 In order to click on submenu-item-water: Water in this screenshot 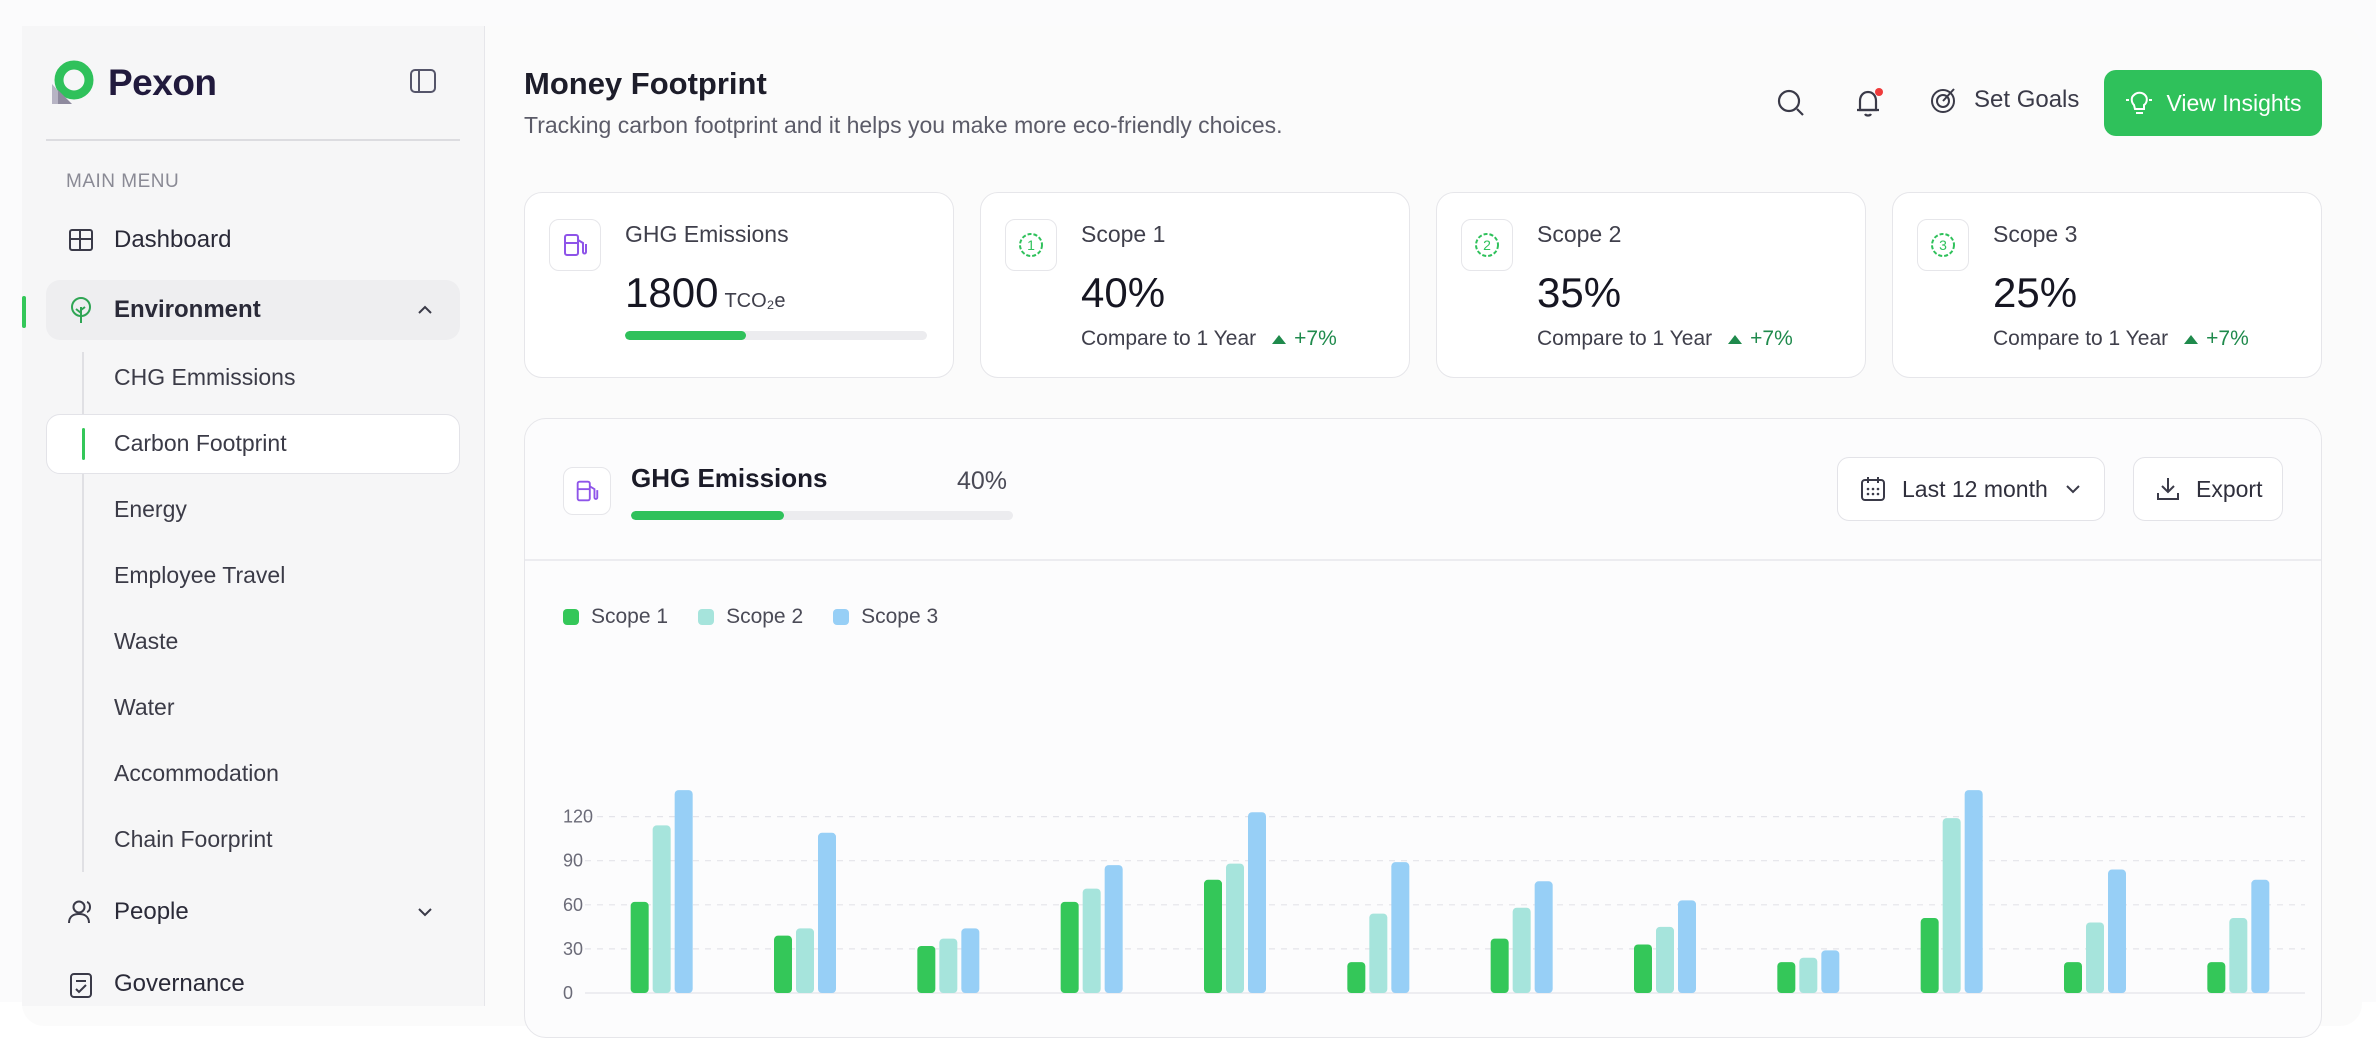, I will do `click(144, 707)`.